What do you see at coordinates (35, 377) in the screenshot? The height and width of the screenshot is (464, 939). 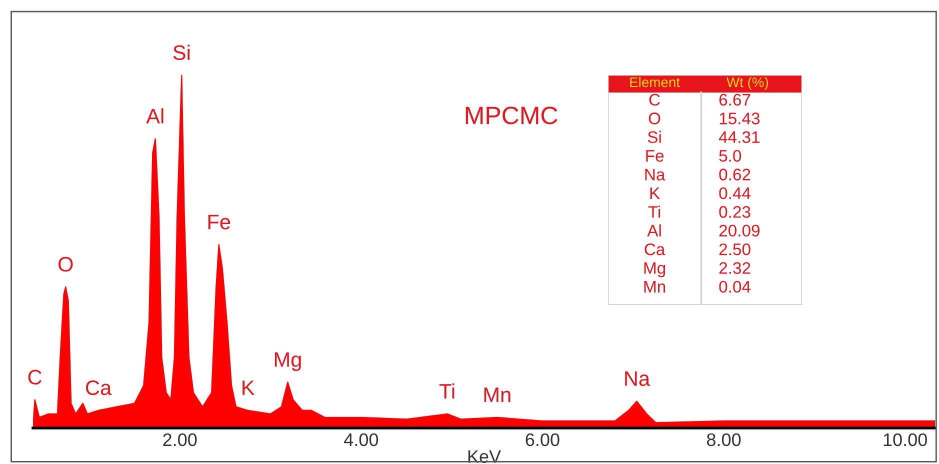 I see `annotation: C` at bounding box center [35, 377].